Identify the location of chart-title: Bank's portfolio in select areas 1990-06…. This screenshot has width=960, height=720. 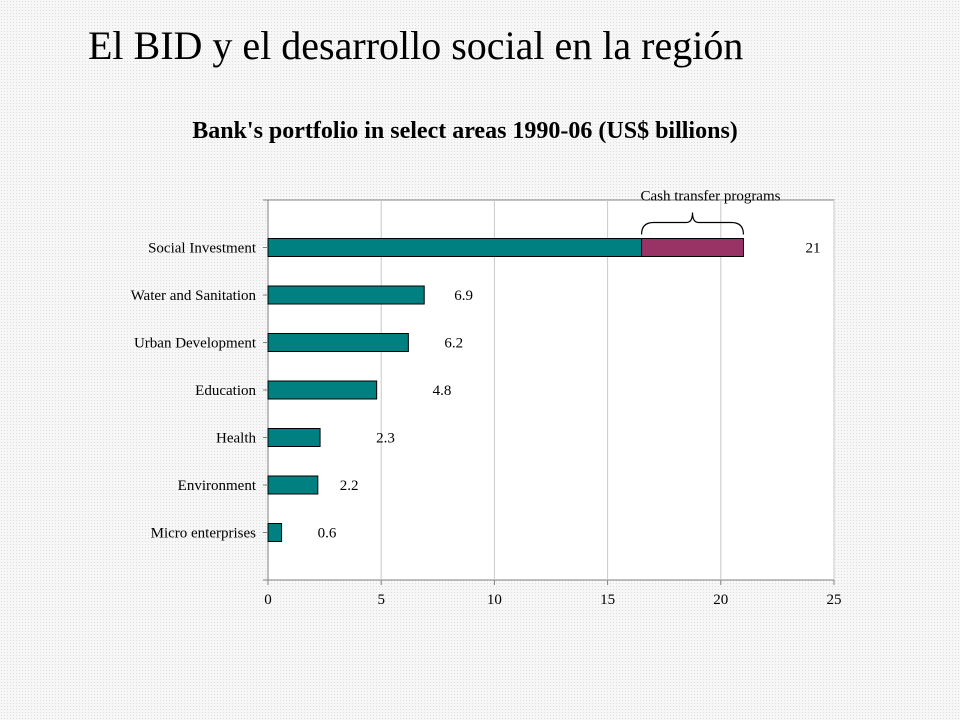
(465, 131).